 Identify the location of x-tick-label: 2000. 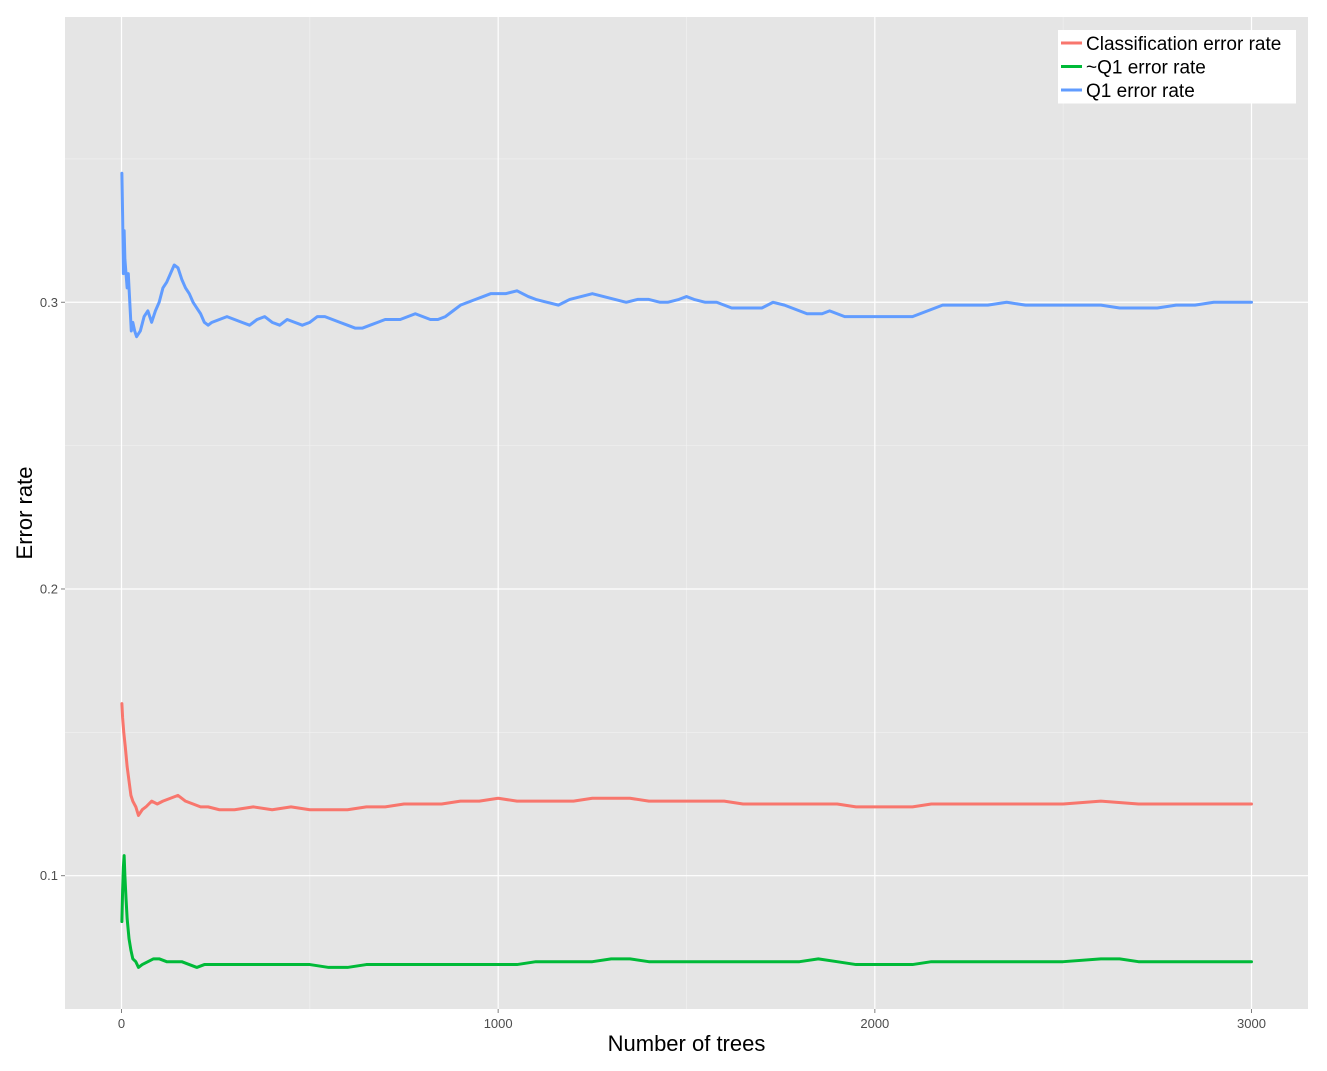
(874, 1023).